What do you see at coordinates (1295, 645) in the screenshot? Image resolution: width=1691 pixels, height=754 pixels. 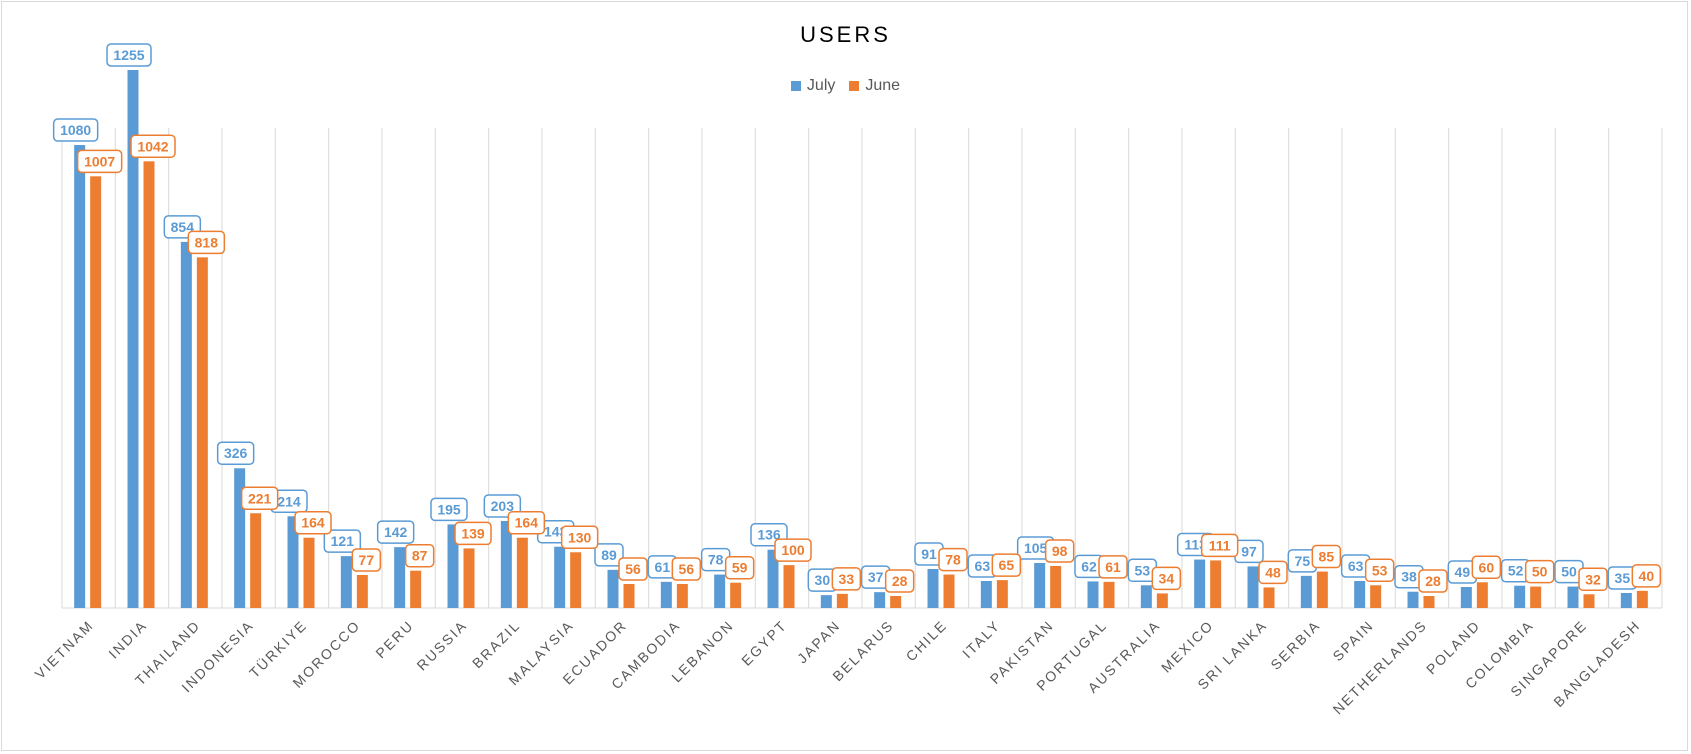 I see `x-tick-label: SERBIA` at bounding box center [1295, 645].